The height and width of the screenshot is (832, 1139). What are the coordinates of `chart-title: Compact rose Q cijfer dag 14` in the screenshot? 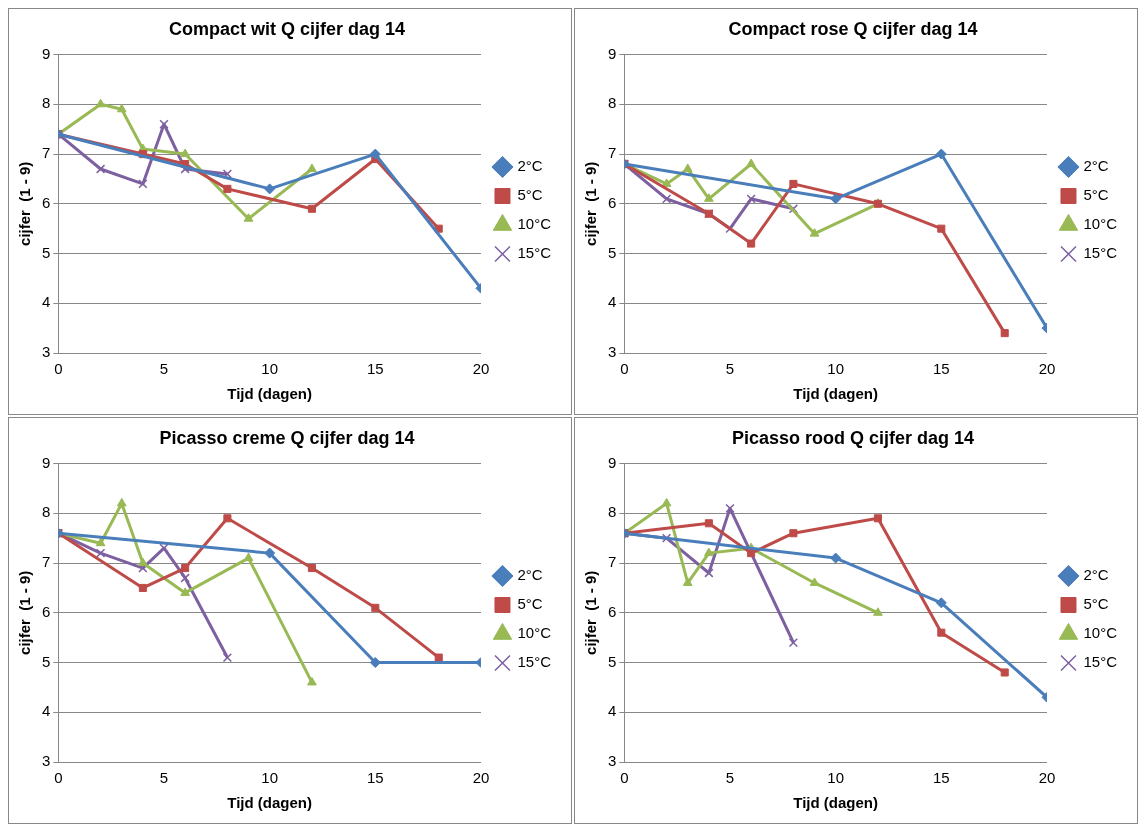 It's located at (853, 28).